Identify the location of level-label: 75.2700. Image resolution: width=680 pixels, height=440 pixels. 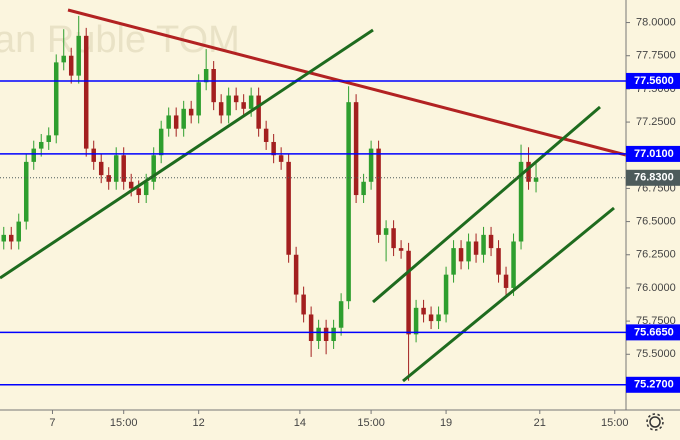
(654, 385).